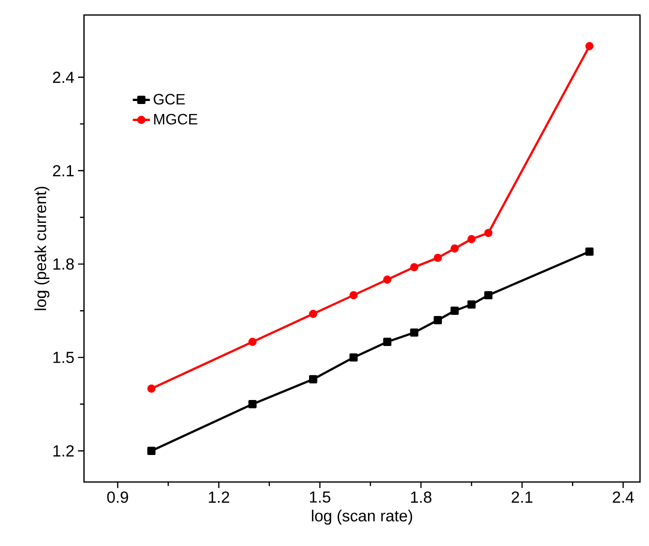 This screenshot has height=546, width=649. Describe the element at coordinates (219, 497) in the screenshot. I see `x-tick-label: 1.2` at that location.